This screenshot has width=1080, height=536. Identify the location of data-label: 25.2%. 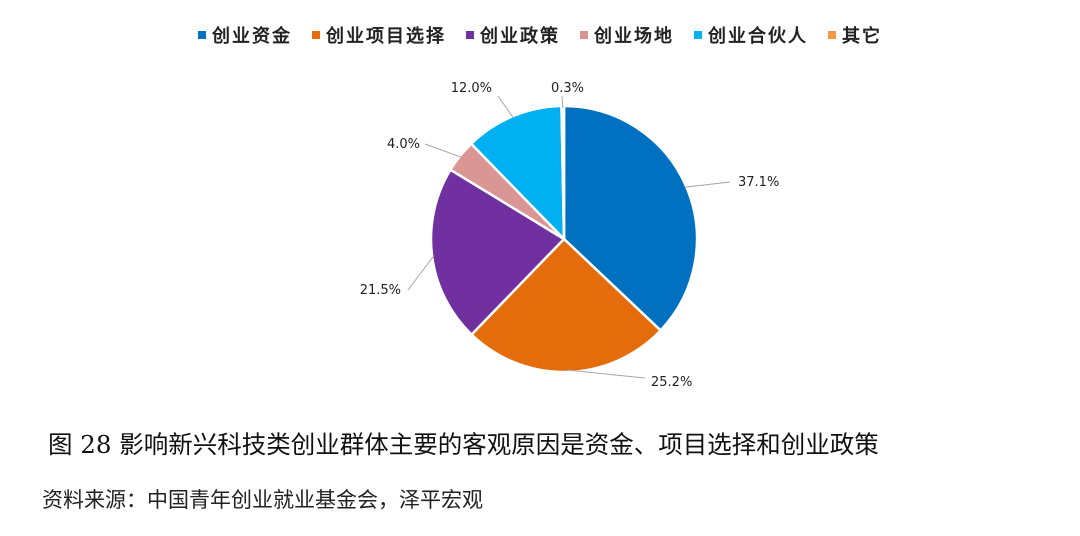
(671, 382).